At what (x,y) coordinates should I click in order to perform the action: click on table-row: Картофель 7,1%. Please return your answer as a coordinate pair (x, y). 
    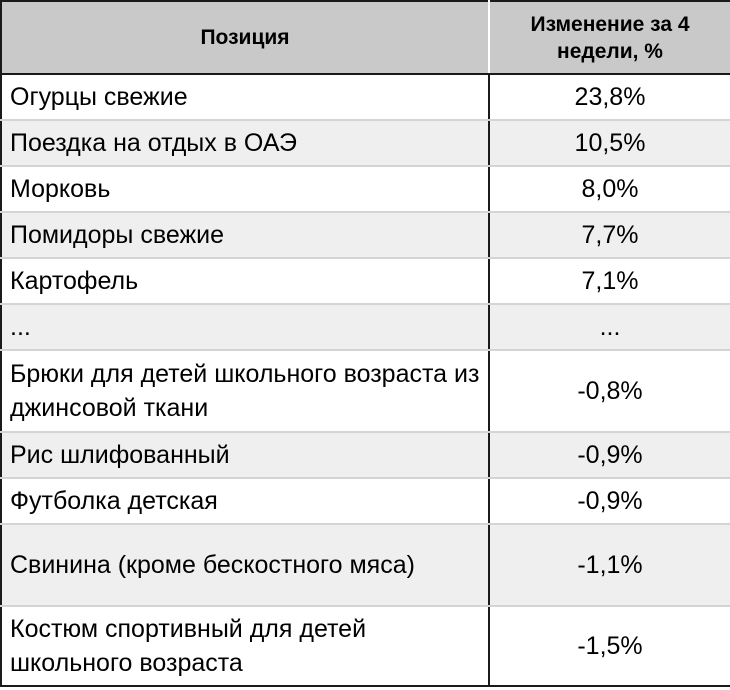
    Looking at the image, I should click on (365, 281).